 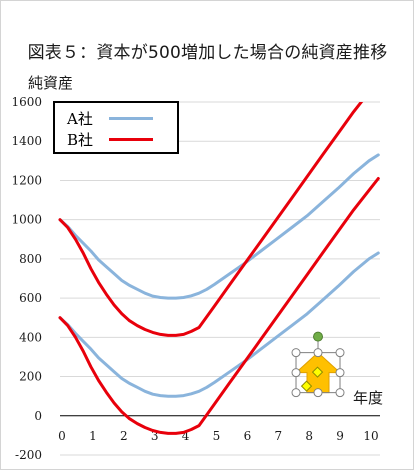 I want to click on legend-label-a: A社, so click(x=80, y=118).